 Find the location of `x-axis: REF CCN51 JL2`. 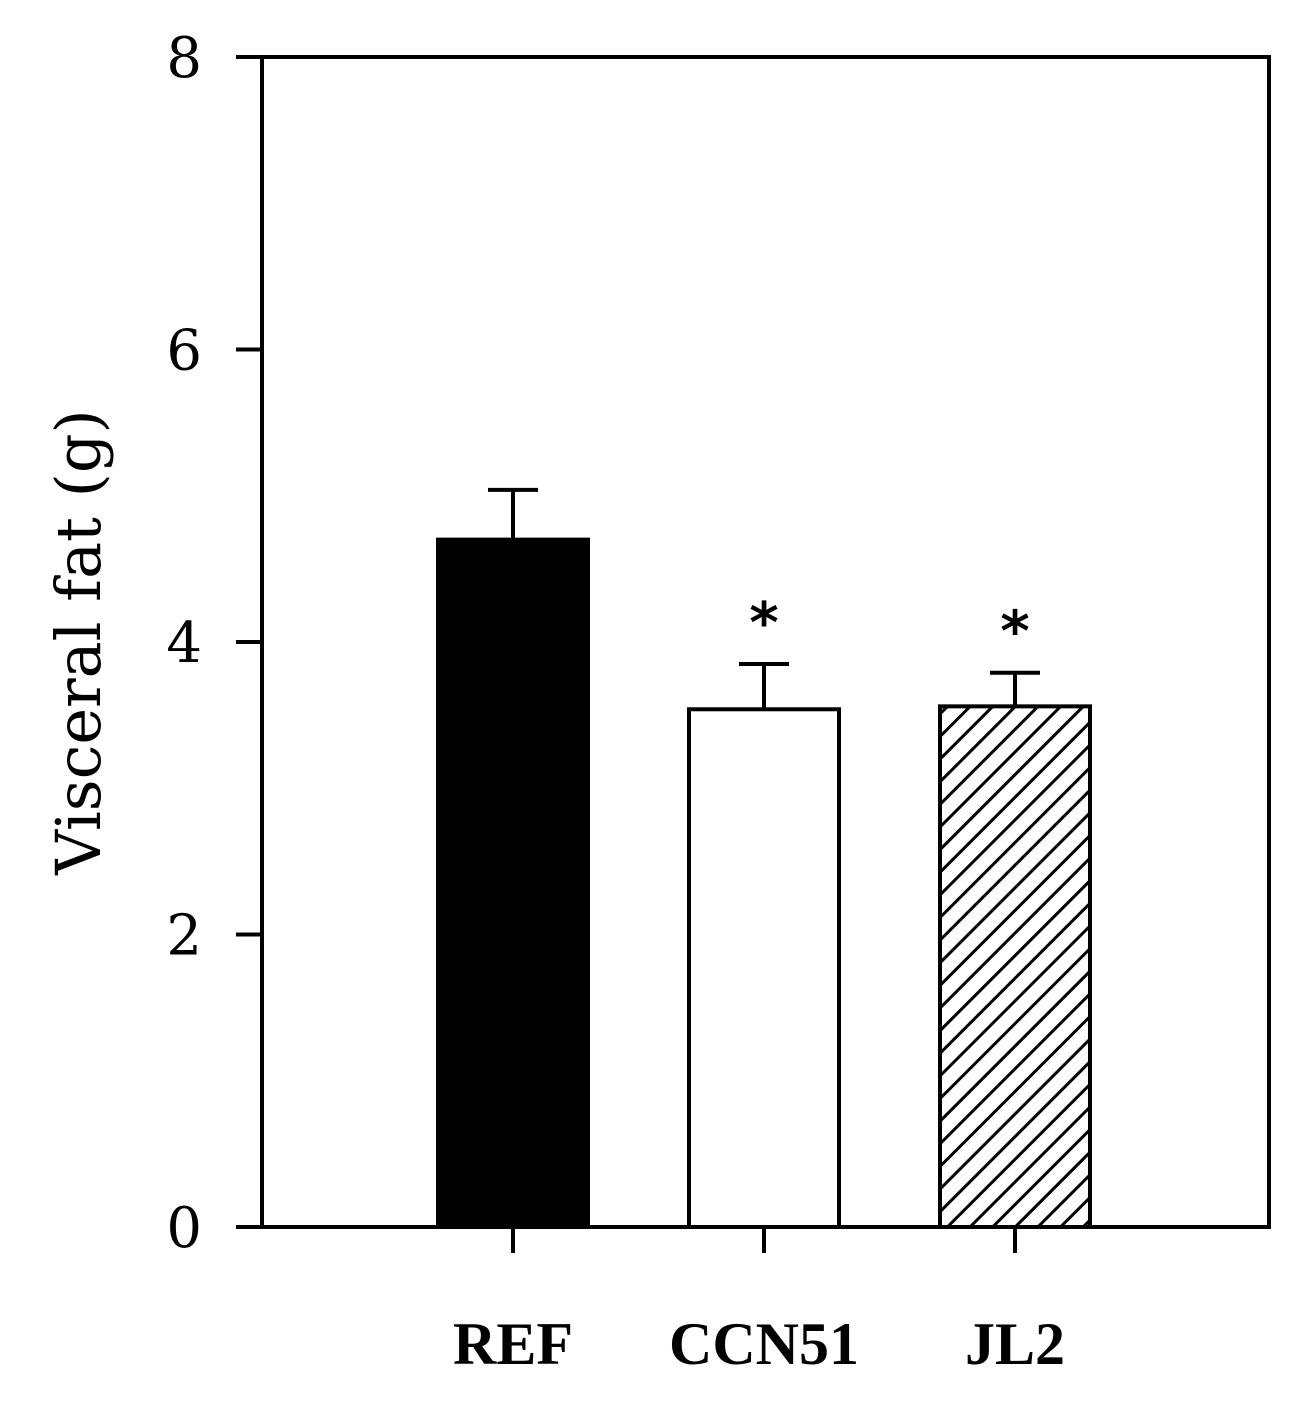

x-axis: REF CCN51 JL2 is located at coordinates (759, 1302).